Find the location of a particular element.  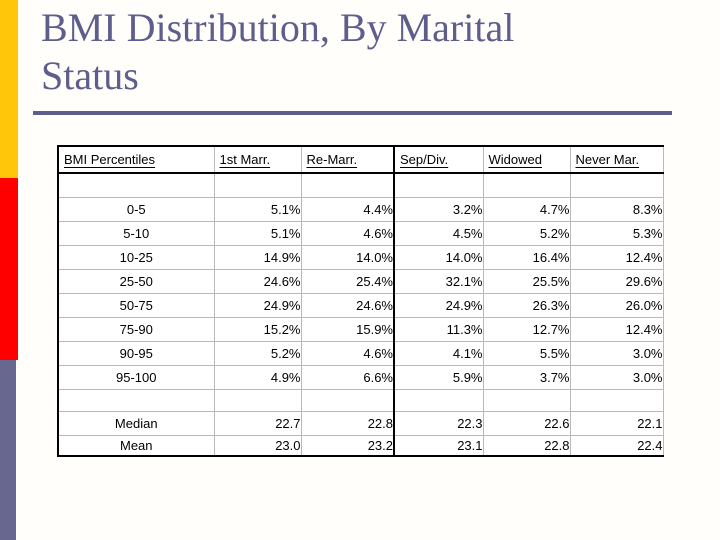

table-cell: 5.9% is located at coordinates (438, 377).